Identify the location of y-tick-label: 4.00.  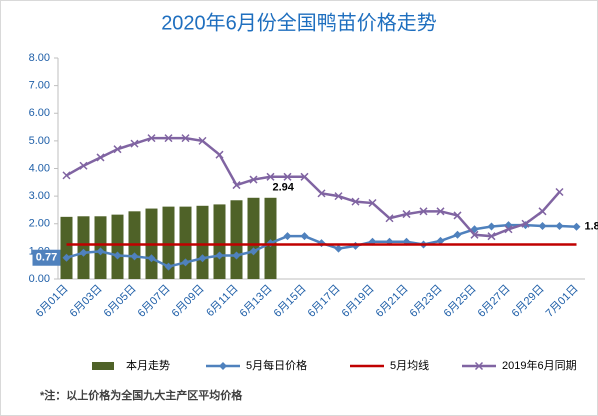
(39, 168).